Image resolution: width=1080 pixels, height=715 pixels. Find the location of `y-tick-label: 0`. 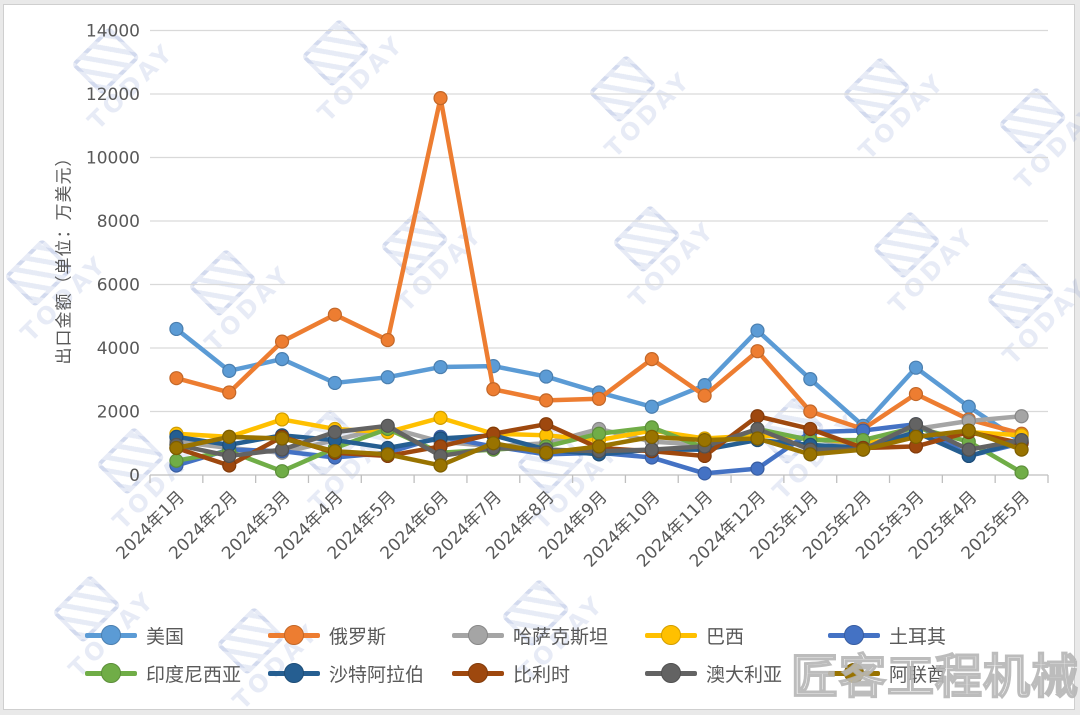

y-tick-label: 0 is located at coordinates (134, 476).